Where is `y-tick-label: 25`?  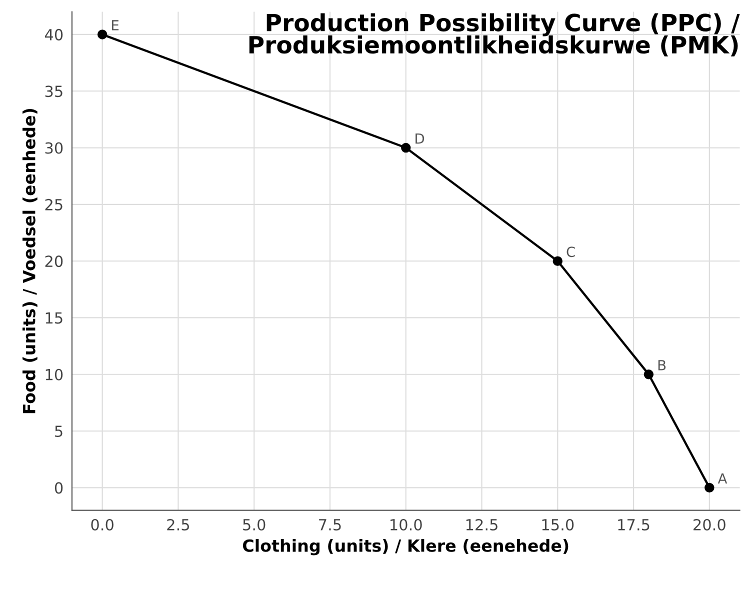 y-tick-label: 25 is located at coordinates (53, 204).